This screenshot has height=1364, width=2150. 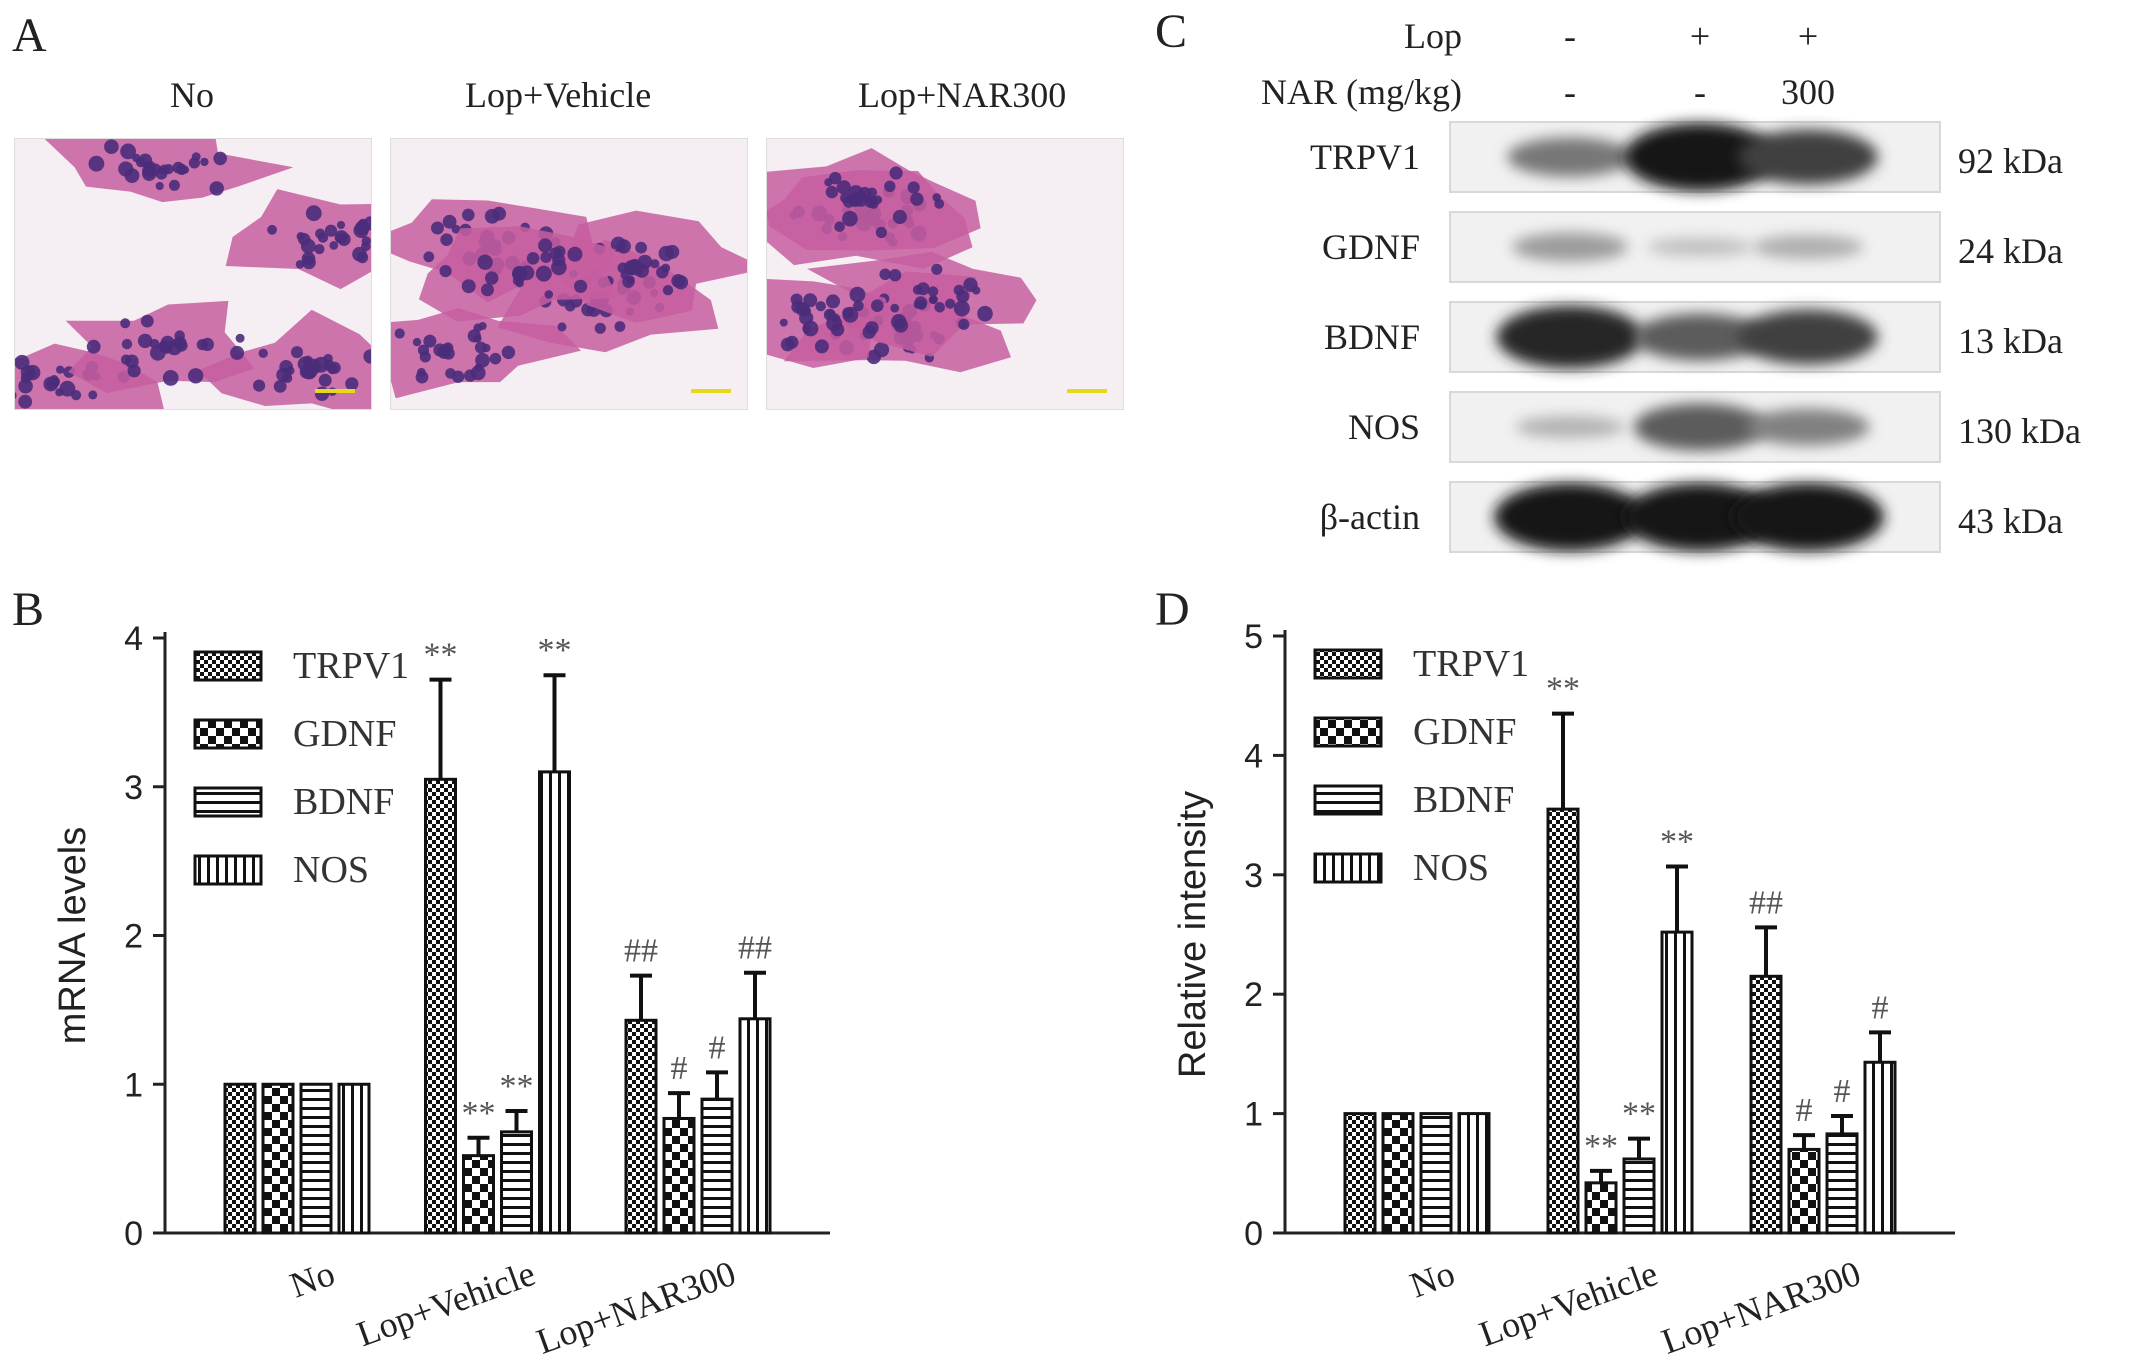 What do you see at coordinates (312, 1279) in the screenshot?
I see `x-category-label: No` at bounding box center [312, 1279].